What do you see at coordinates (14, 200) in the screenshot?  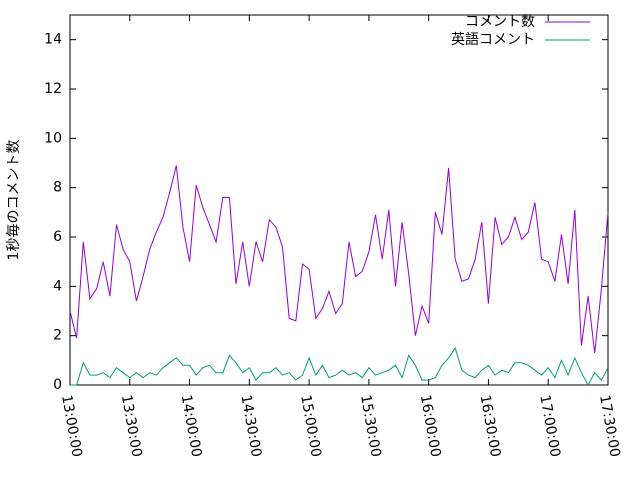 I see `y-axis-label: 1秒毎のコメント数` at bounding box center [14, 200].